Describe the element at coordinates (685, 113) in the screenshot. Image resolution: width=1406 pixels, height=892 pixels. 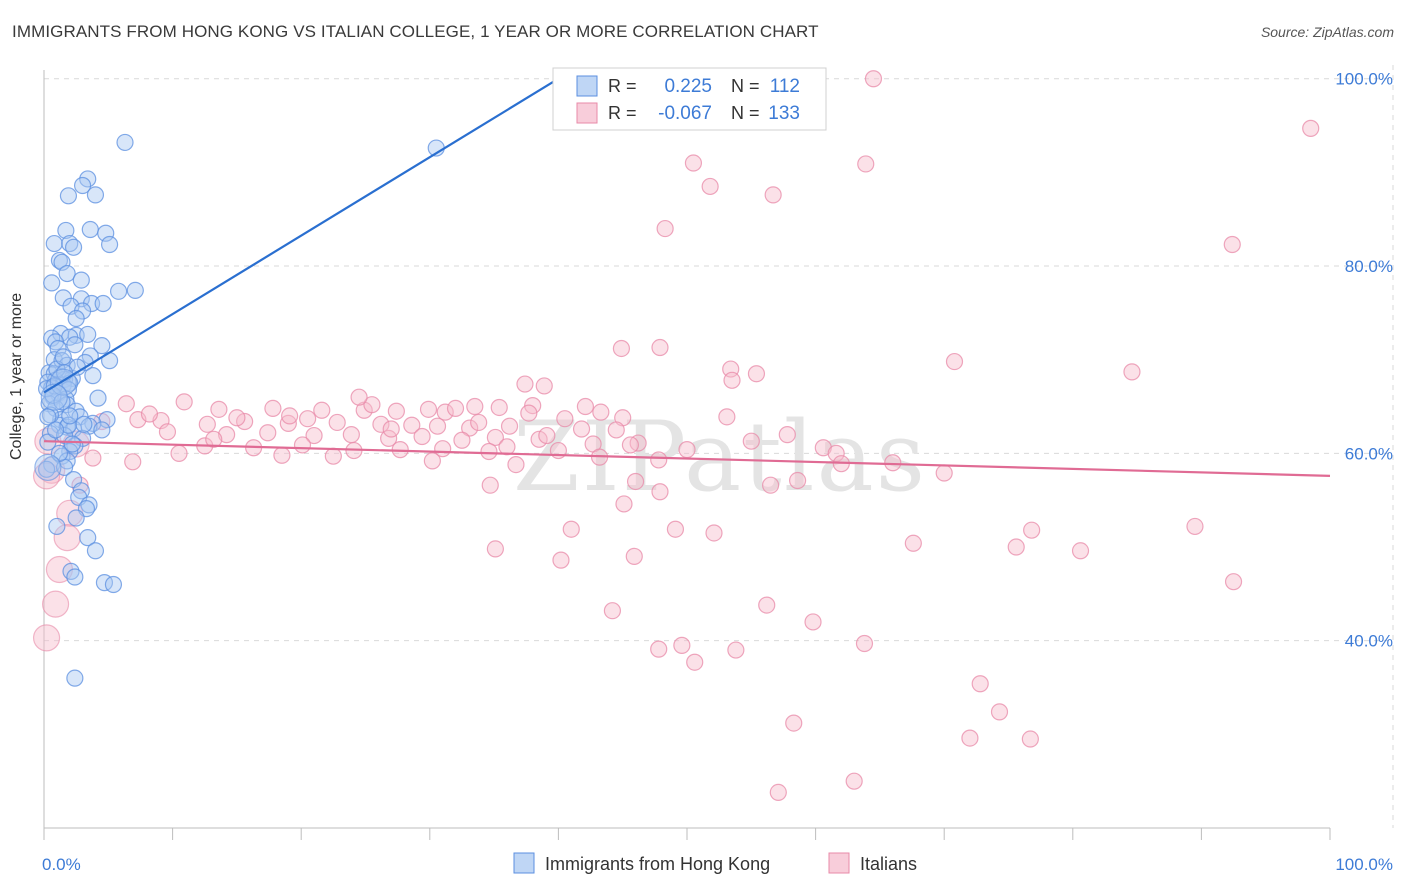
I see `legend-r-value: -0.067` at that location.